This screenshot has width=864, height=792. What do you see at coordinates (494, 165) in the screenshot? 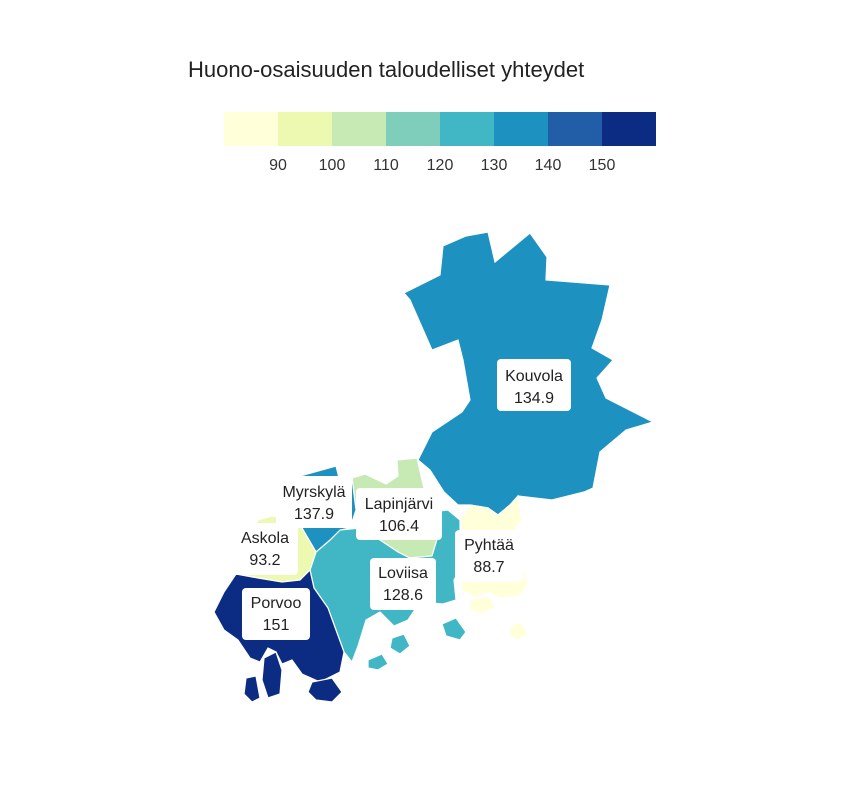
I see `legend-tick-label: 130` at bounding box center [494, 165].